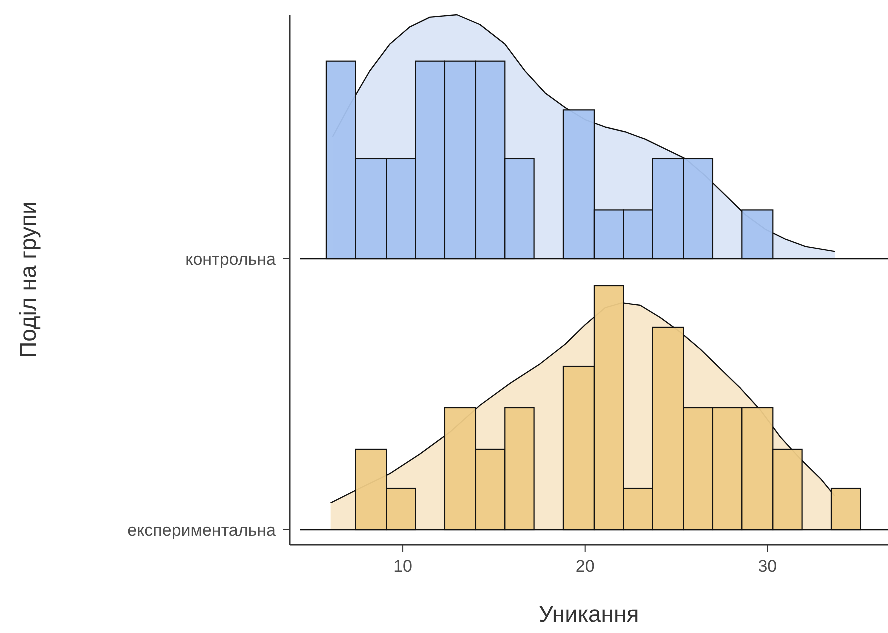  I want to click on text: контрольна, so click(231, 259).